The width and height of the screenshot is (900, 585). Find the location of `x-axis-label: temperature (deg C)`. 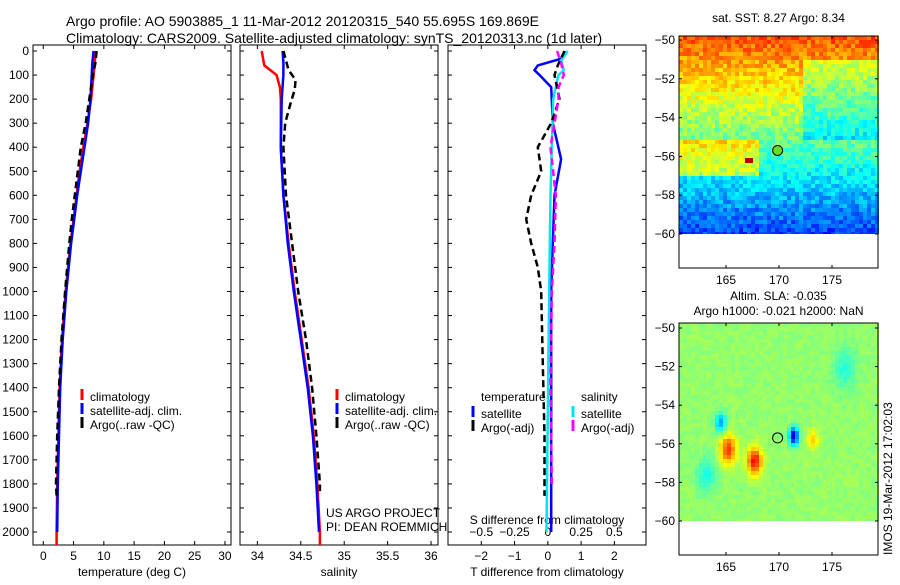

x-axis-label: temperature (deg C) is located at coordinates (132, 572).